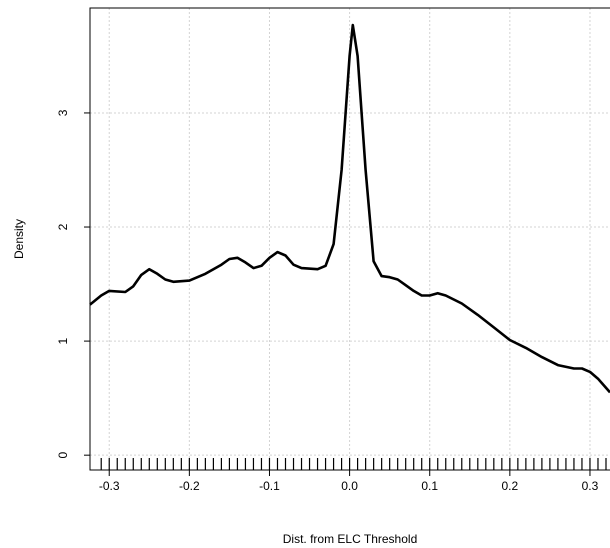 The image size is (610, 548). What do you see at coordinates (109, 486) in the screenshot?
I see `x-tick-label: -0.3` at bounding box center [109, 486].